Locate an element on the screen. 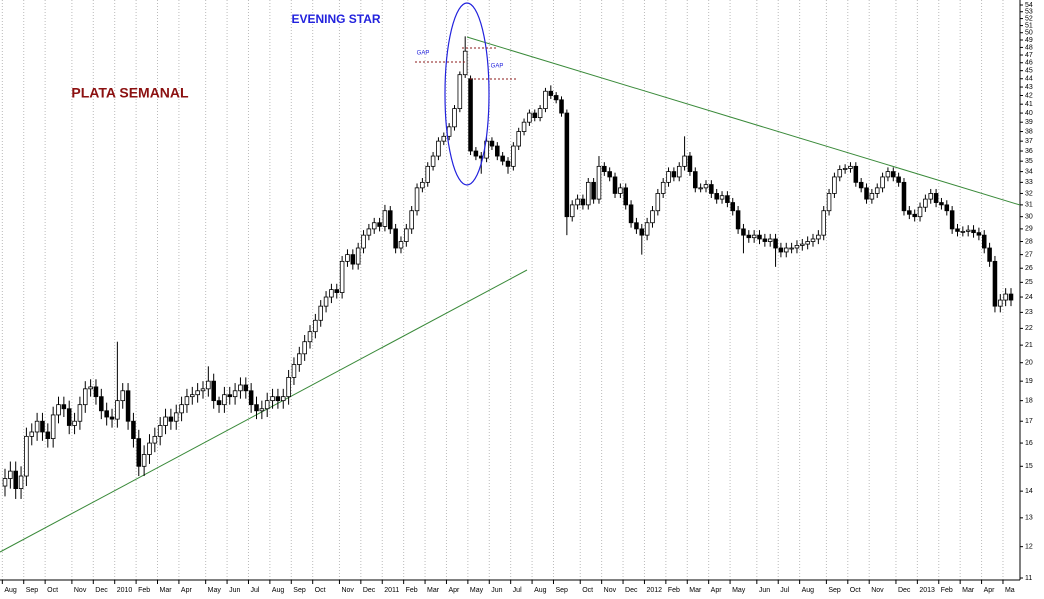 Image resolution: width=1044 pixels, height=599 pixels. y-tick-label: 31 is located at coordinates (1029, 205).